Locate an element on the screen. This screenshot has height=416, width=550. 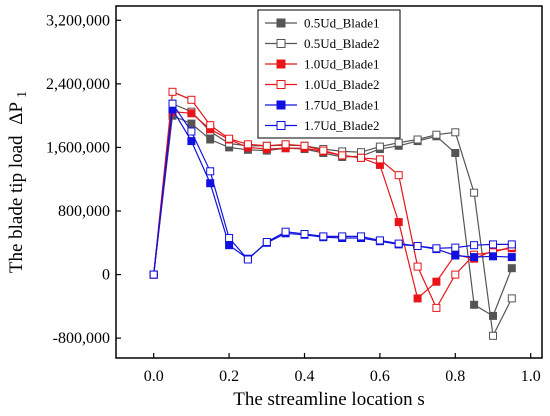
legend-item: 0.5Ud_Blade1 is located at coordinates (322, 23).